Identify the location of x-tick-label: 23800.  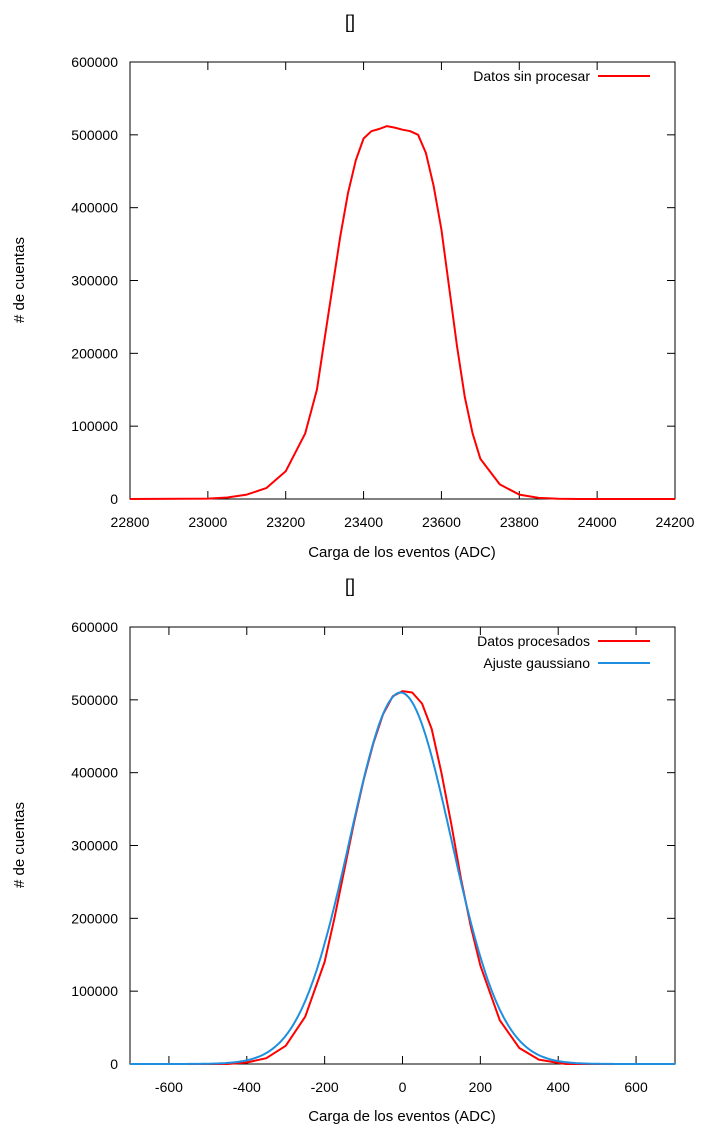
(519, 522).